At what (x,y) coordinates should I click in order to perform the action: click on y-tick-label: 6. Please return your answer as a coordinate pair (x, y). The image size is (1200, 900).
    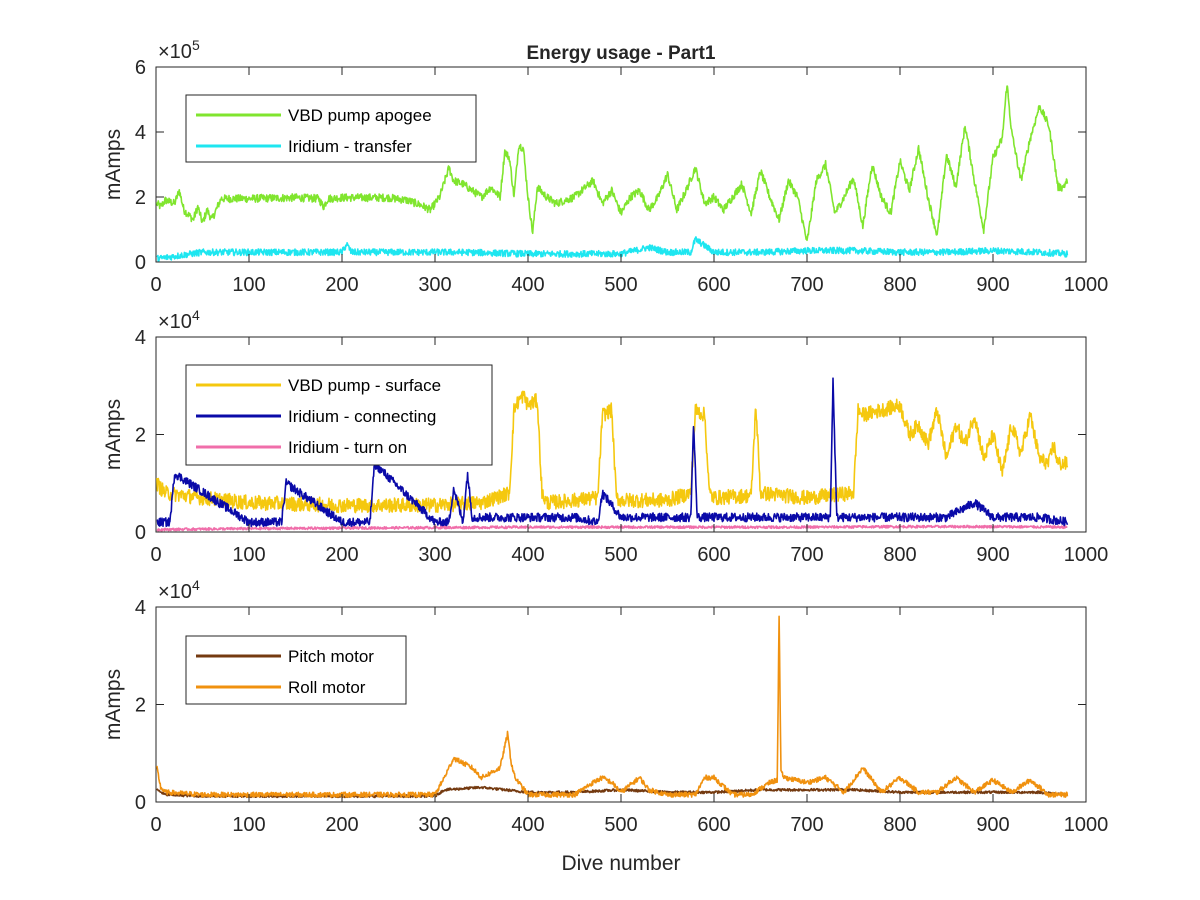
    Looking at the image, I should click on (140, 68).